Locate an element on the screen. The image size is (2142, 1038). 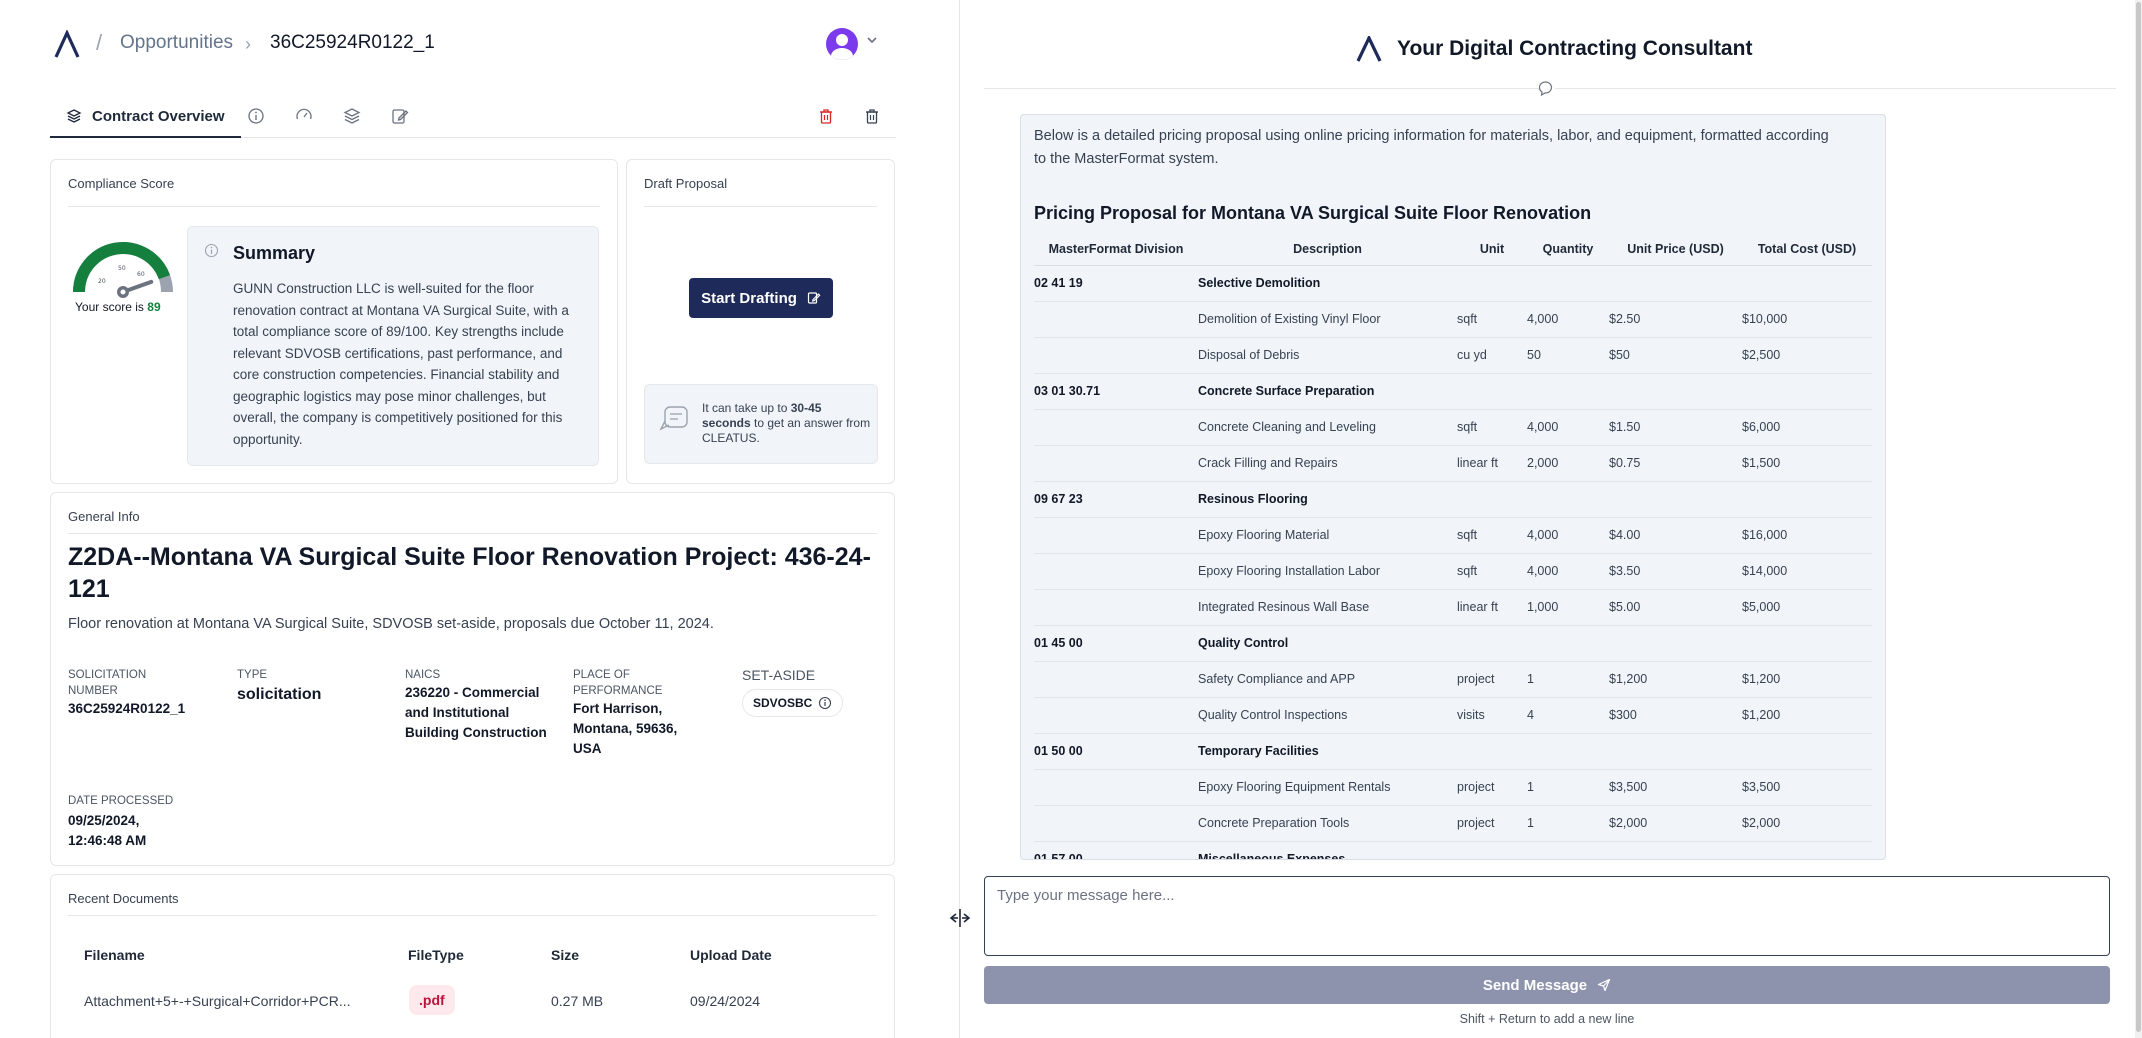
chat-title: Your Digital Contracting Consultant is located at coordinates (1575, 48).